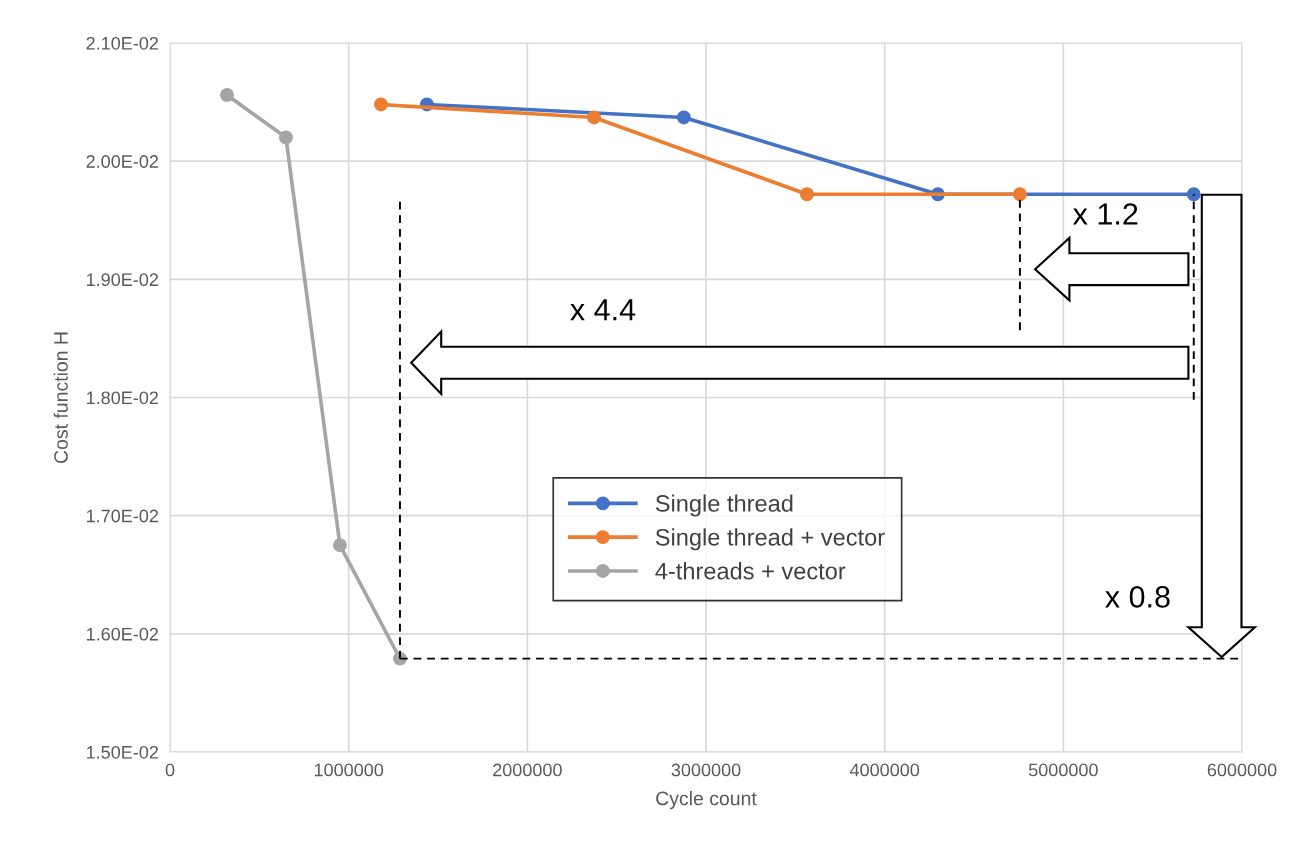 Image resolution: width=1294 pixels, height=843 pixels. I want to click on x-tick-label: 0, so click(170, 770).